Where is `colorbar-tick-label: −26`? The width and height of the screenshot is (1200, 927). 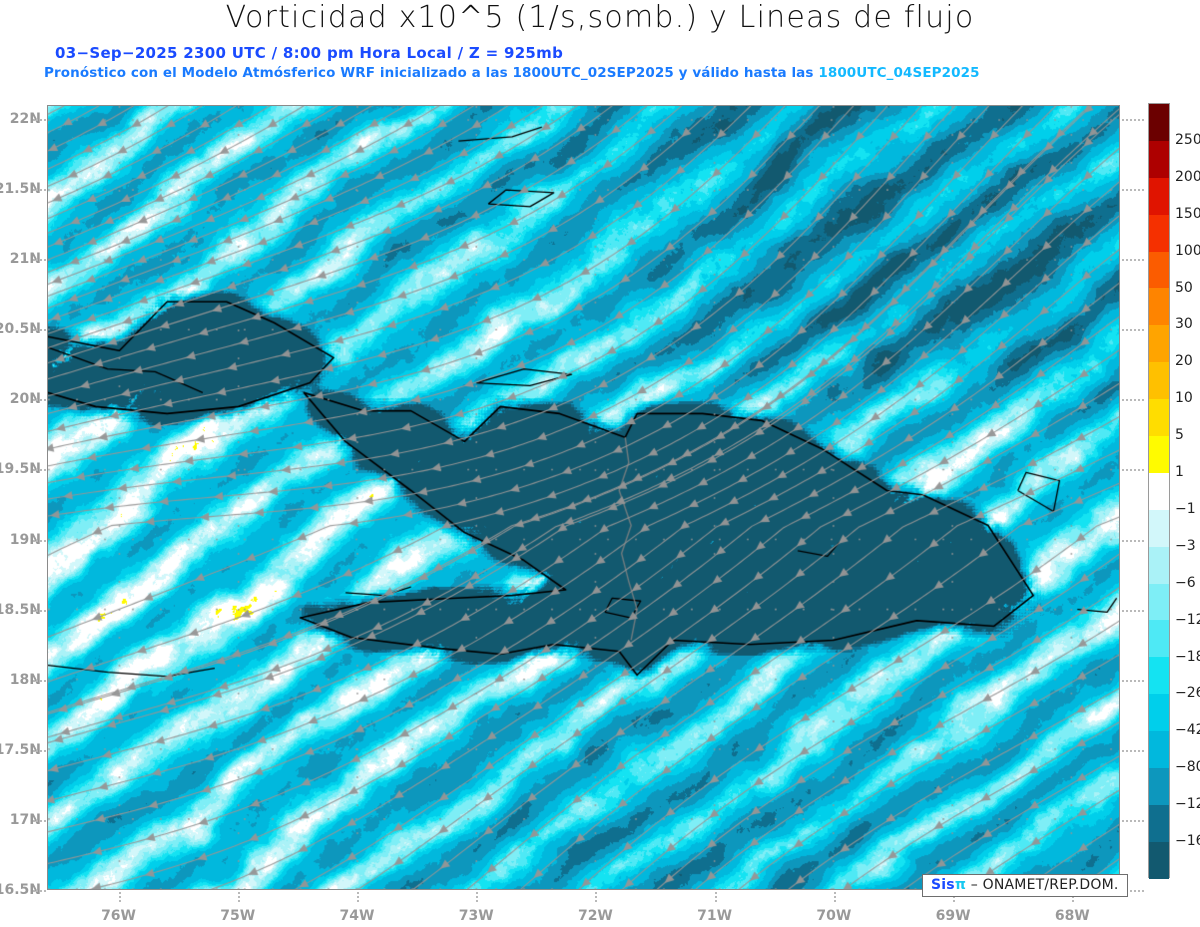 colorbar-tick-label: −26 is located at coordinates (1187, 693).